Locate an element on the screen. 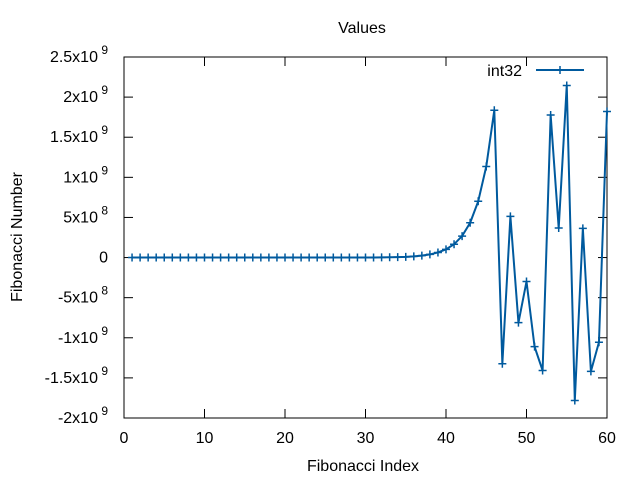 The width and height of the screenshot is (640, 480). legend-marker-int32 is located at coordinates (560, 70).